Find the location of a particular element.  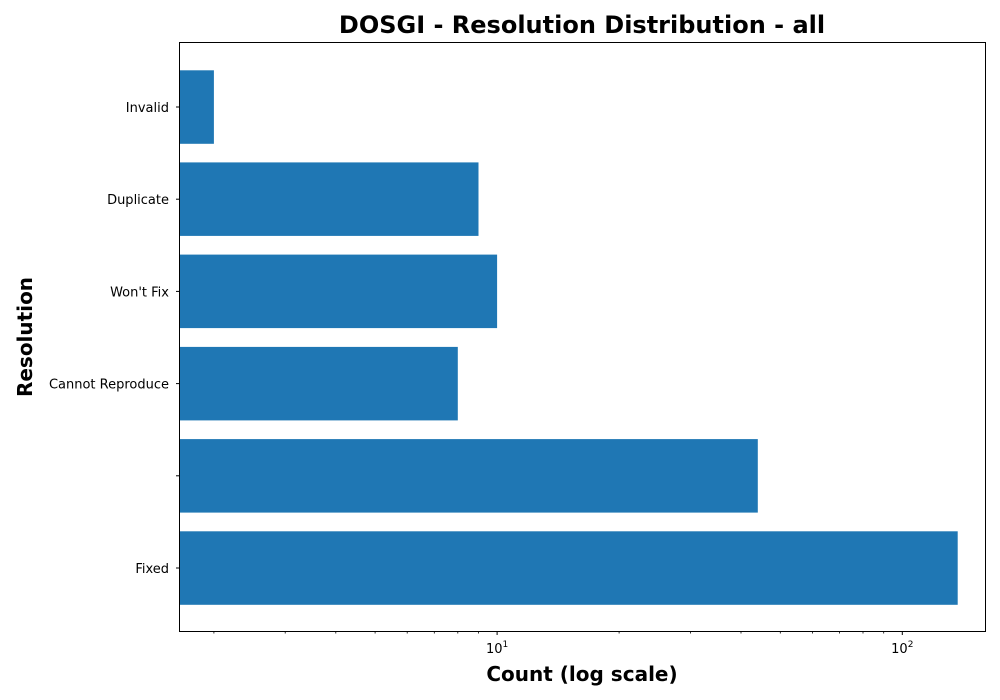

x-axis-label: Count (log scale) is located at coordinates (581, 674).